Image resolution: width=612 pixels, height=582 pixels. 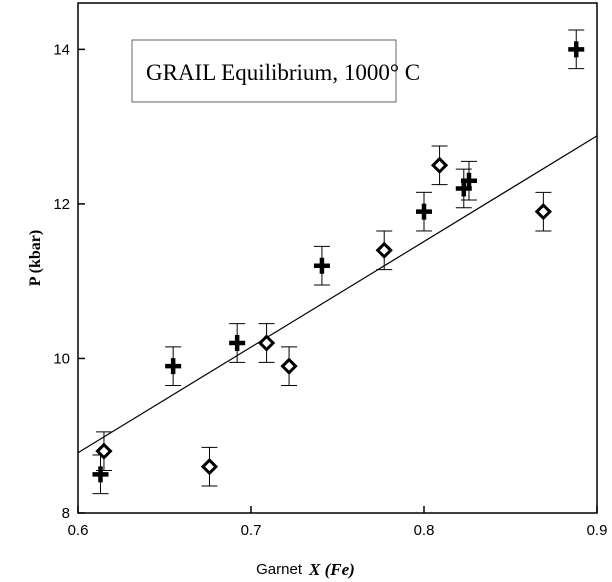 What do you see at coordinates (61, 358) in the screenshot?
I see `y-tick-label: 10` at bounding box center [61, 358].